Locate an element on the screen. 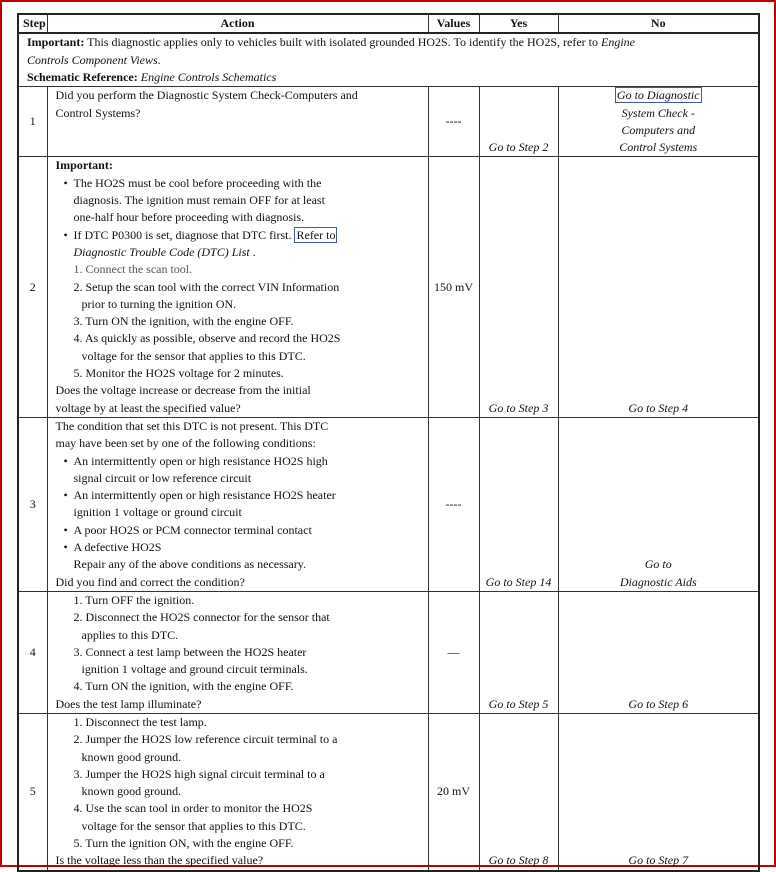  no-goto-link: Go to Step 4 is located at coordinates (658, 407).